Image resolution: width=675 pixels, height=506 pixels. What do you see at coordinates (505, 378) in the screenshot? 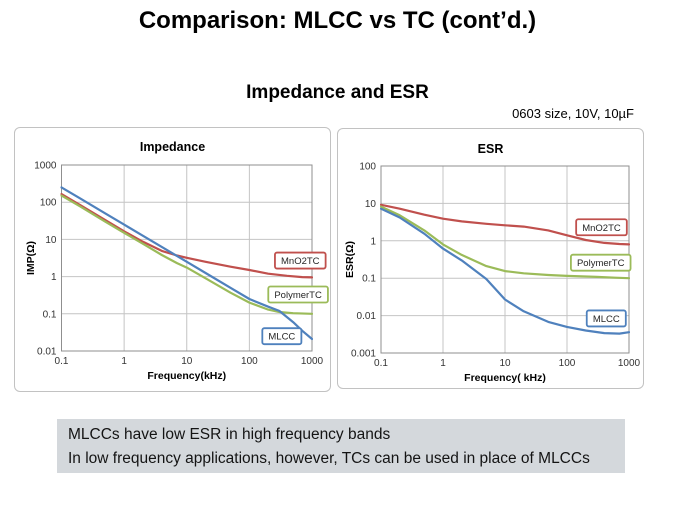
I see `x-axis-title: Frequency( kHz)` at bounding box center [505, 378].